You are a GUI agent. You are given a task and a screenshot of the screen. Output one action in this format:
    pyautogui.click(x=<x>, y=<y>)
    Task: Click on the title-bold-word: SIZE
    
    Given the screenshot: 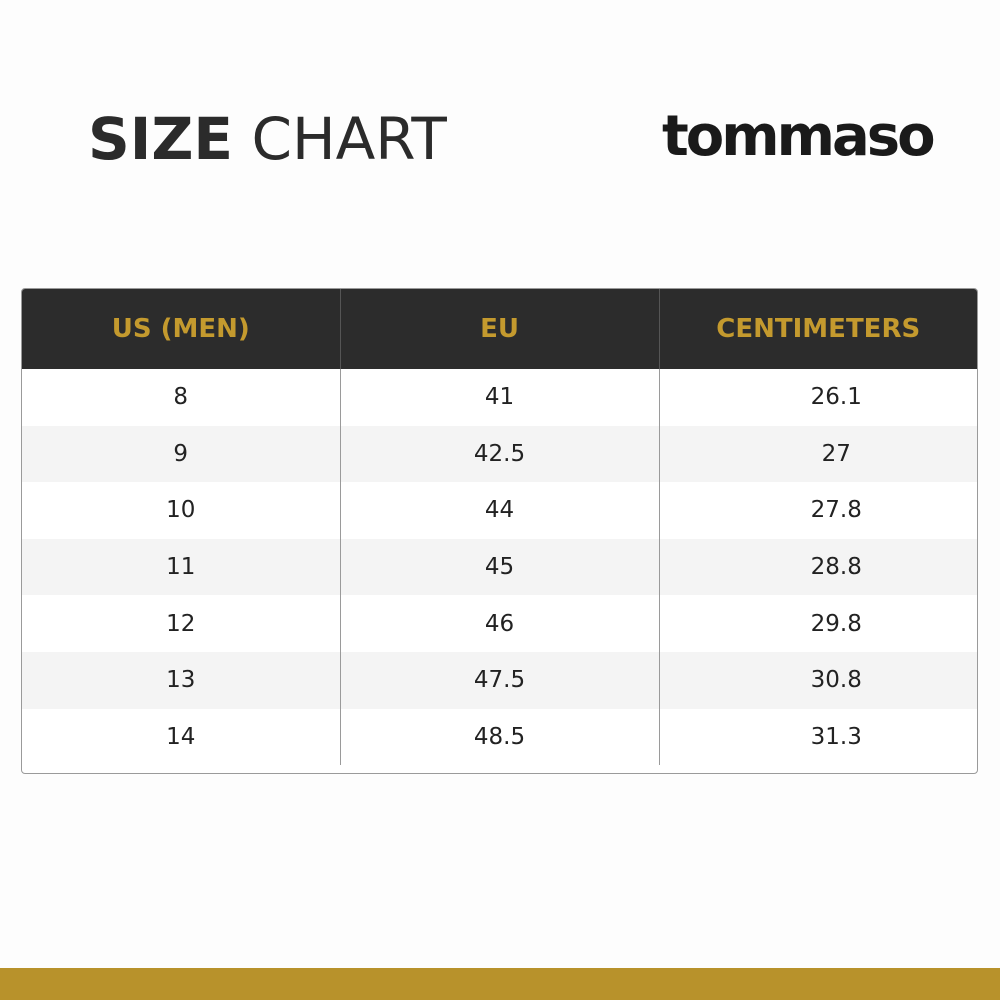 What is the action you would take?
    pyautogui.click(x=161, y=139)
    